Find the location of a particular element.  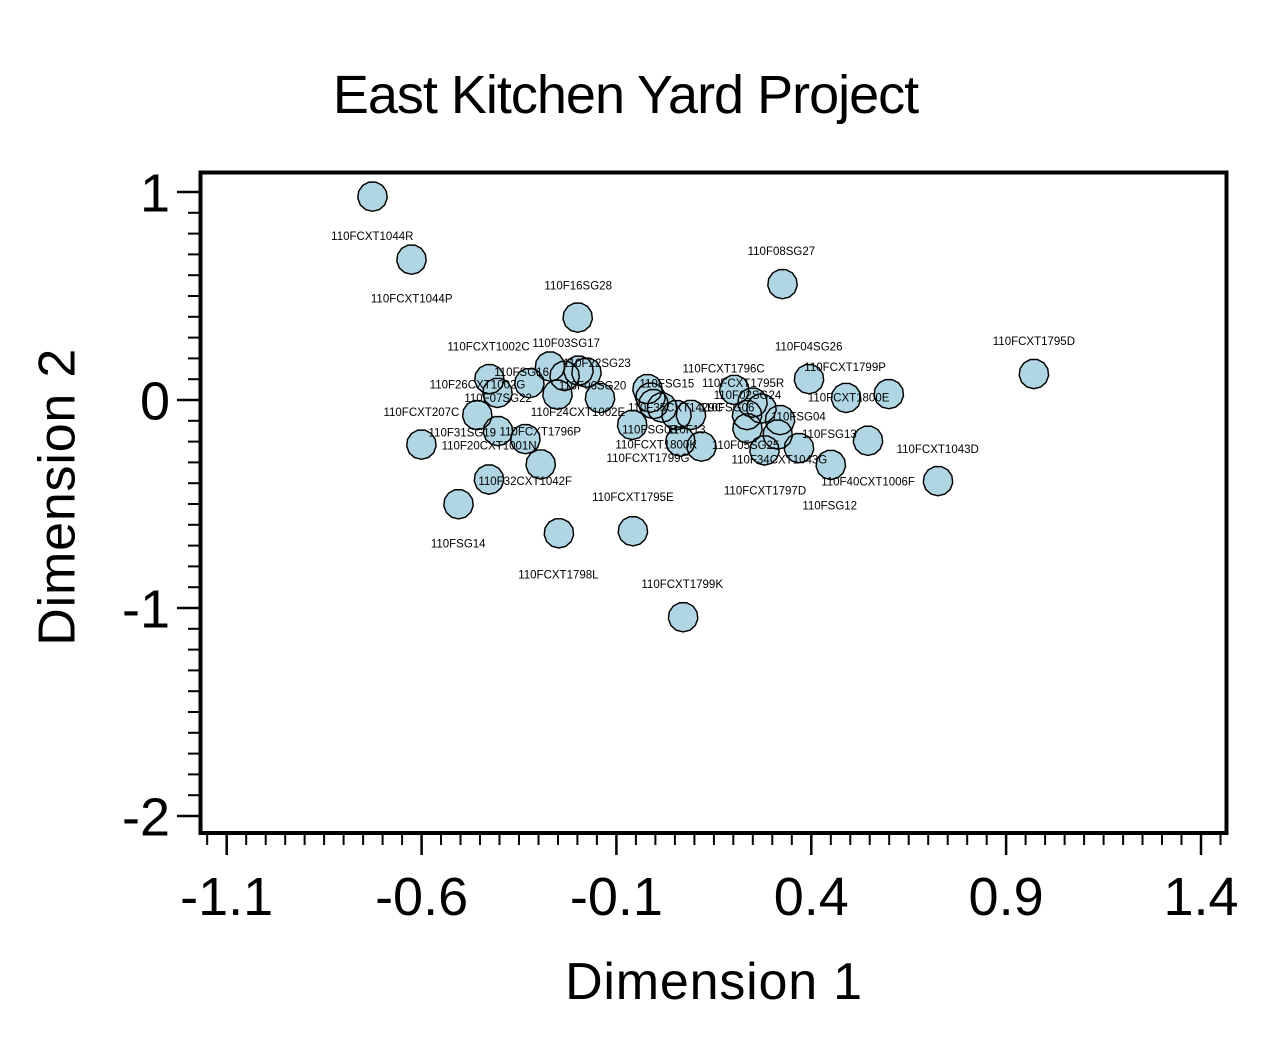

svg-text: 110FCXT1799K is located at coordinates (682, 585).